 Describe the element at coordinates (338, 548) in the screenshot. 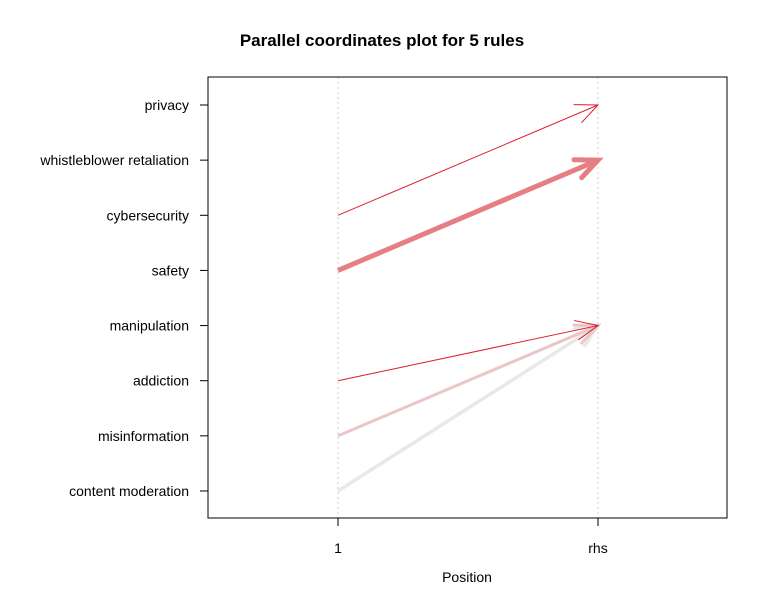

I see `x-tick-label: 1` at that location.